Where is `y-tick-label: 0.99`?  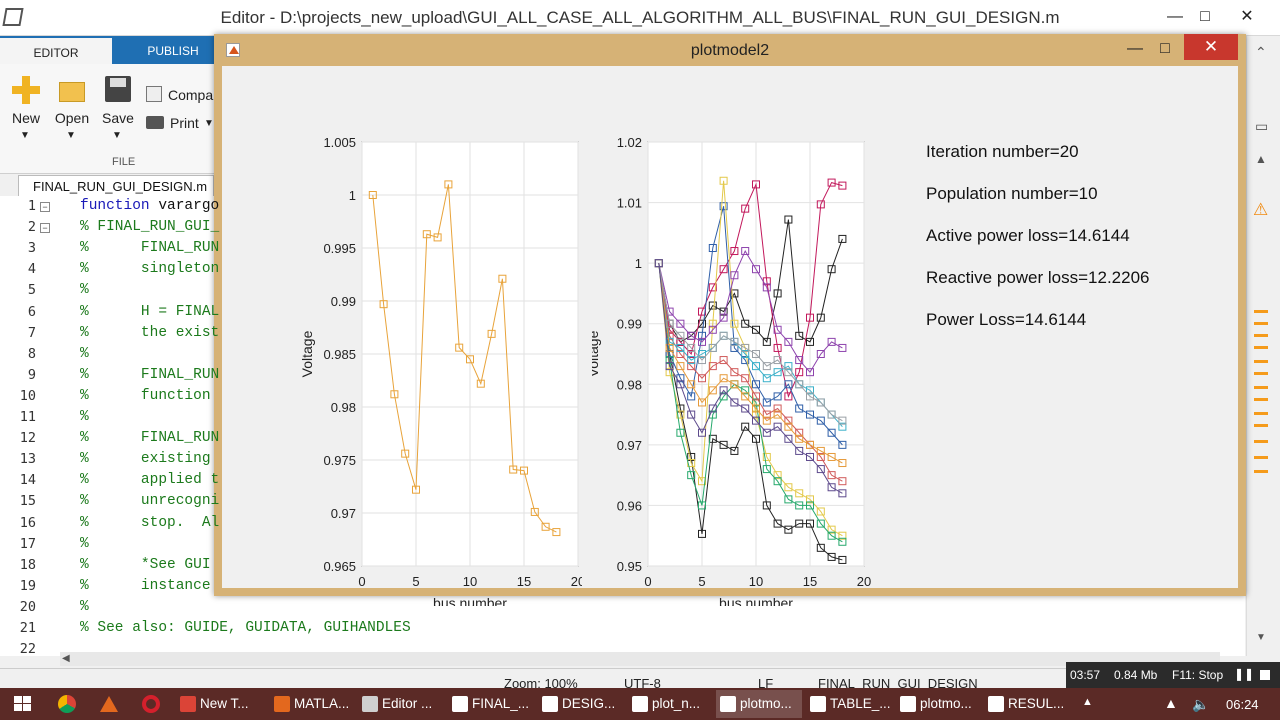
y-tick-label: 0.99 is located at coordinates (343, 301).